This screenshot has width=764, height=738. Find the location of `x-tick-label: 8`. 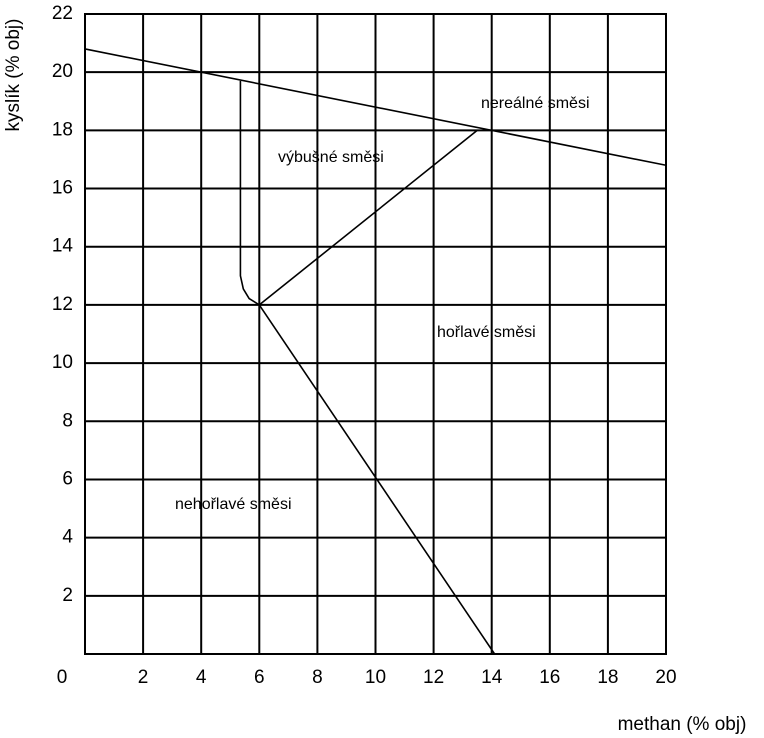

x-tick-label: 8 is located at coordinates (317, 677).